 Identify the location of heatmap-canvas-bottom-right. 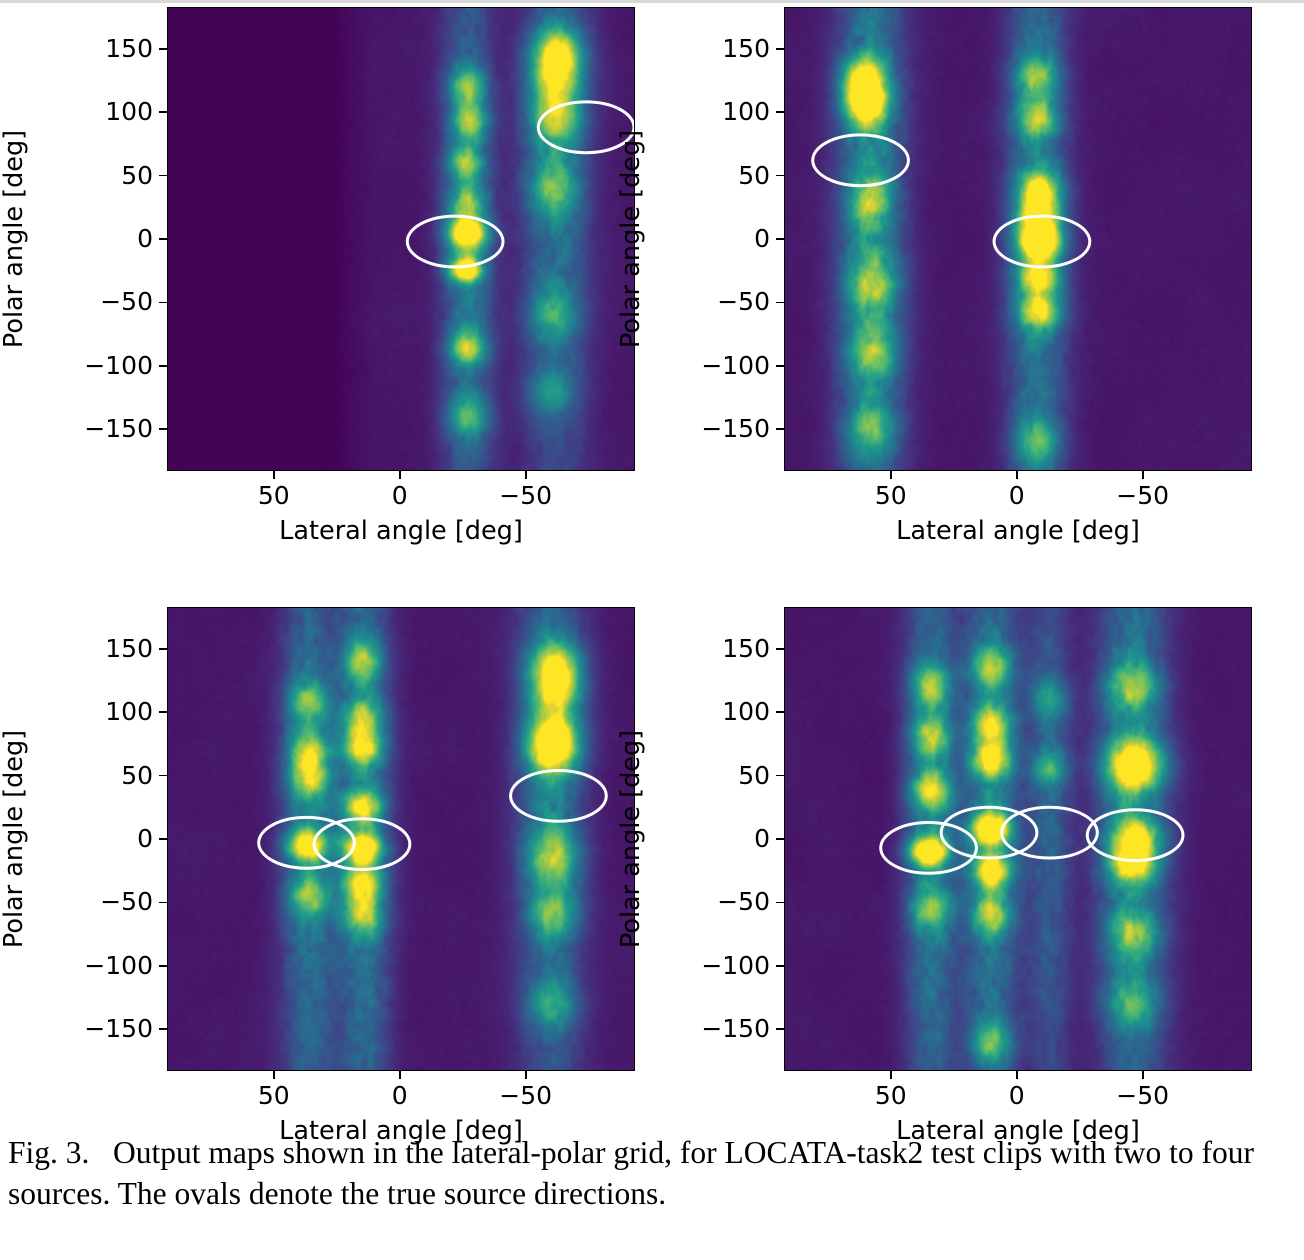
(1017, 838).